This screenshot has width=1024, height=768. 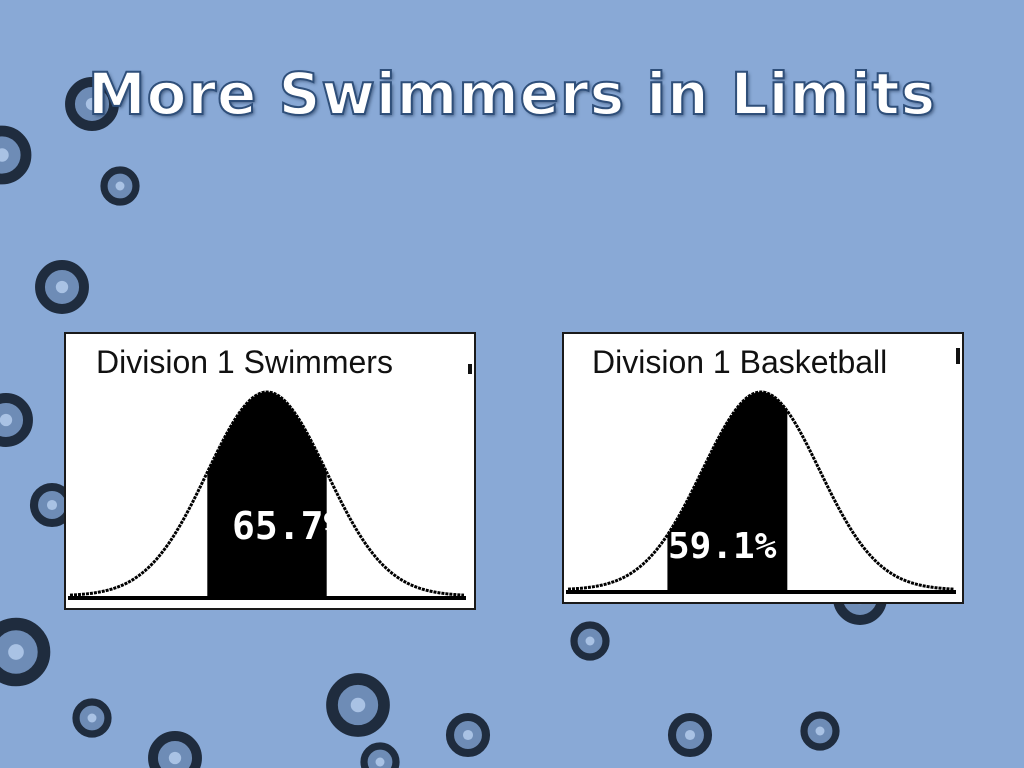 I want to click on normal-curve-chart-basketball, so click(x=761, y=492).